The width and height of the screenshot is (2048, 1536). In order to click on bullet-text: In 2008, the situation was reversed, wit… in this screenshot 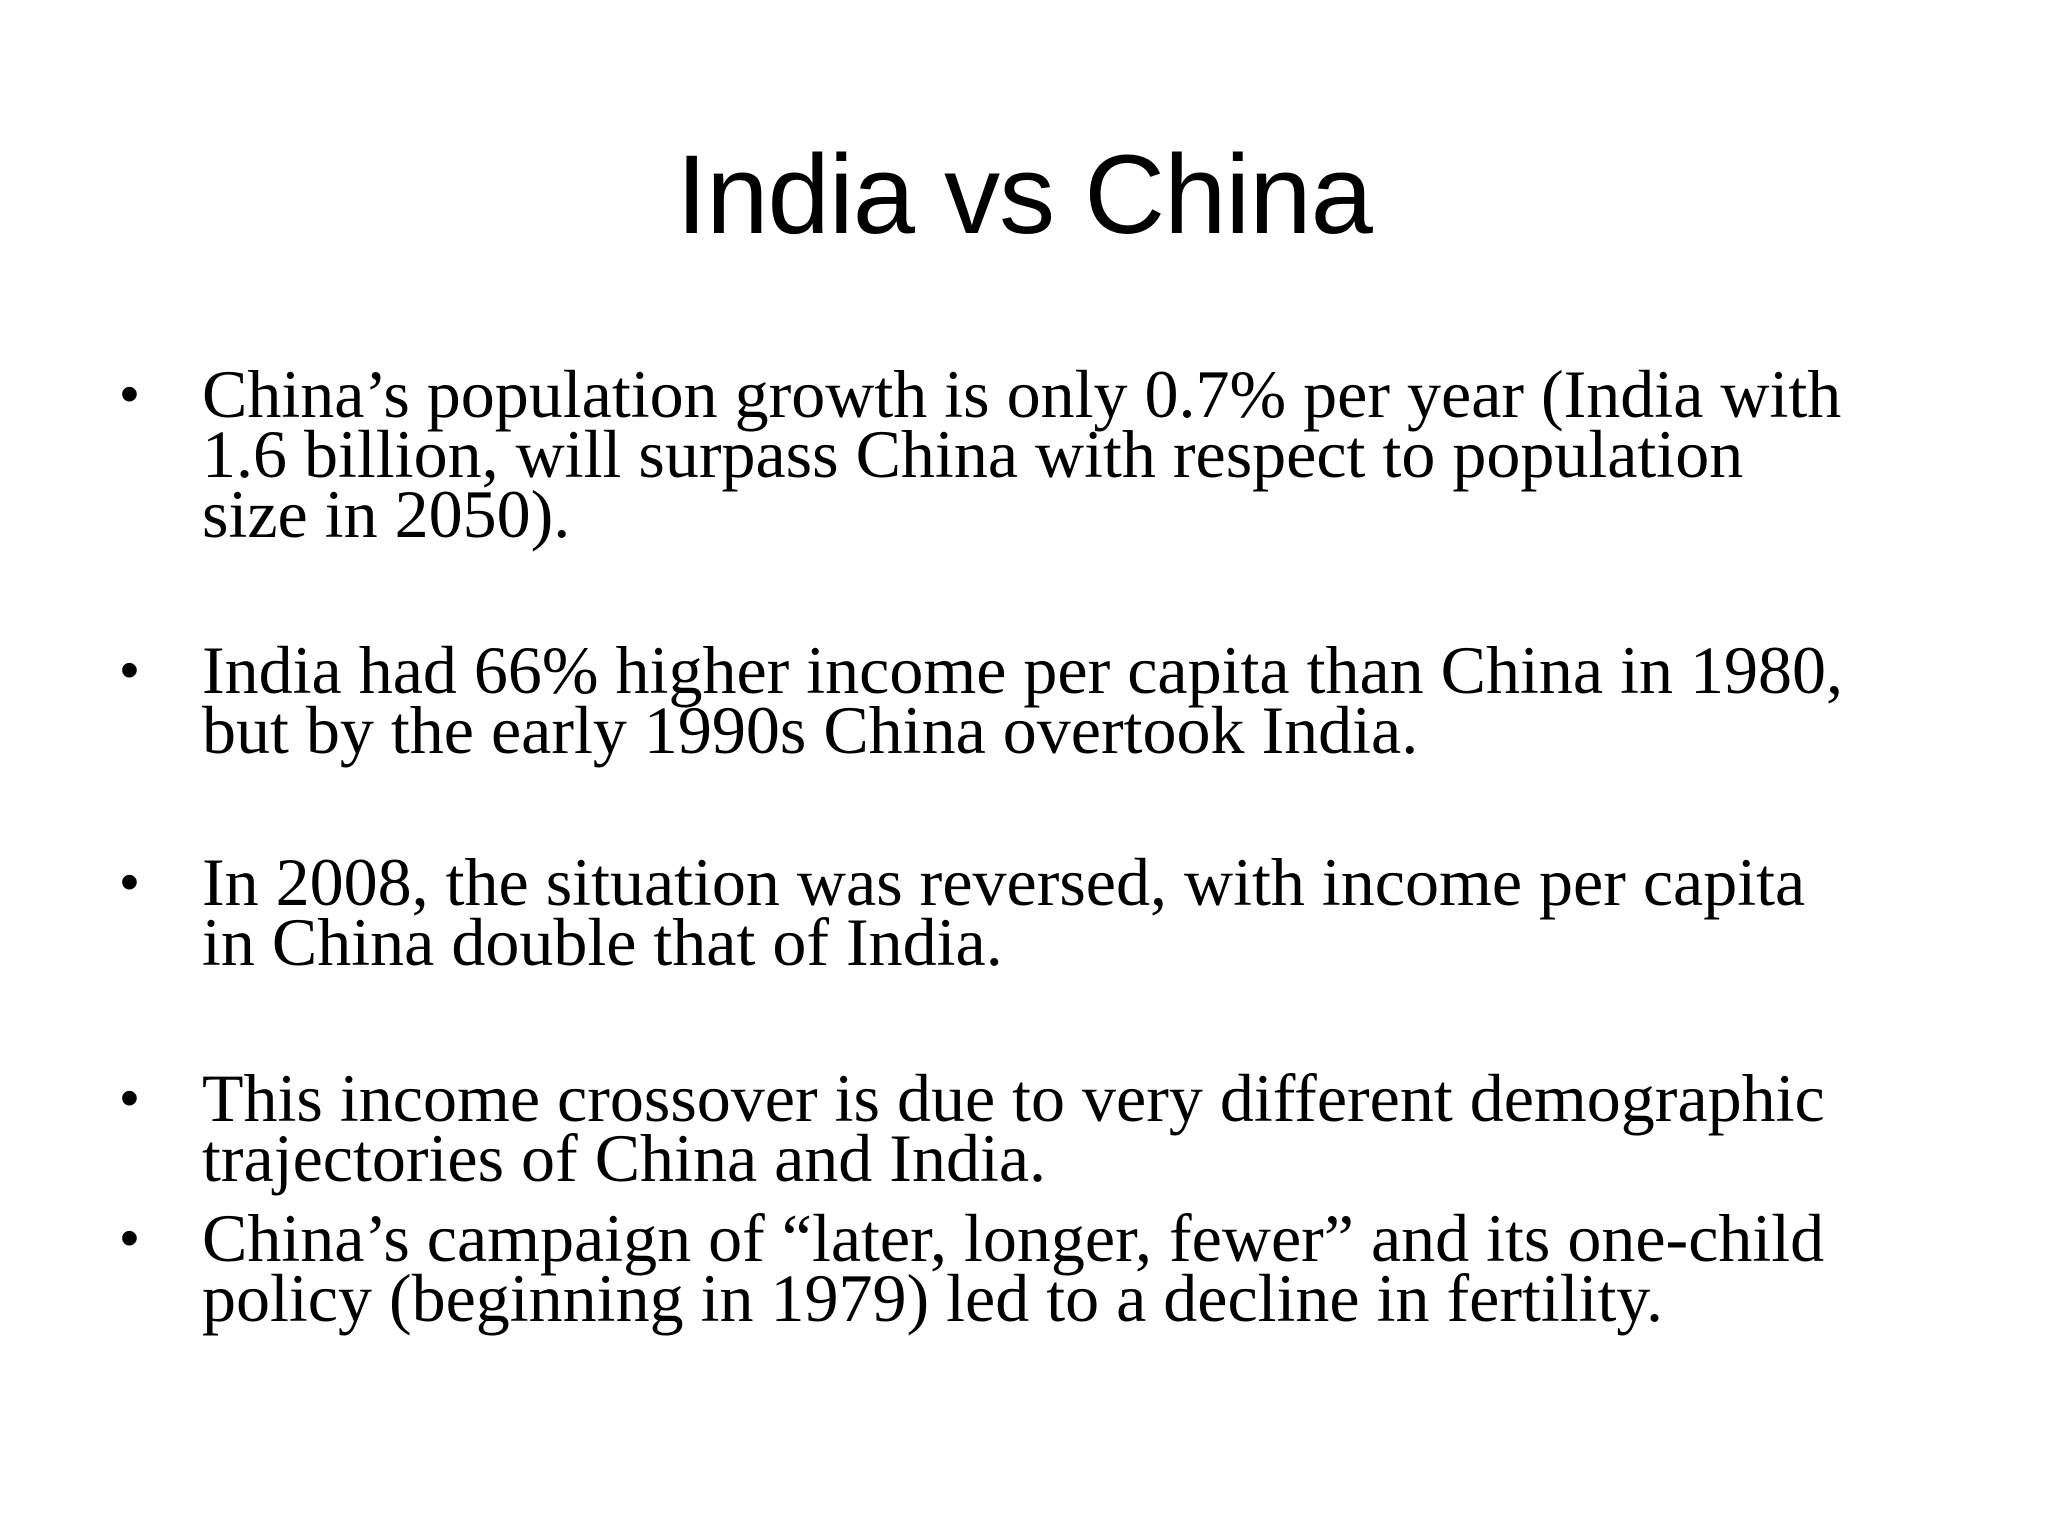, I will do `click(1004, 912)`.